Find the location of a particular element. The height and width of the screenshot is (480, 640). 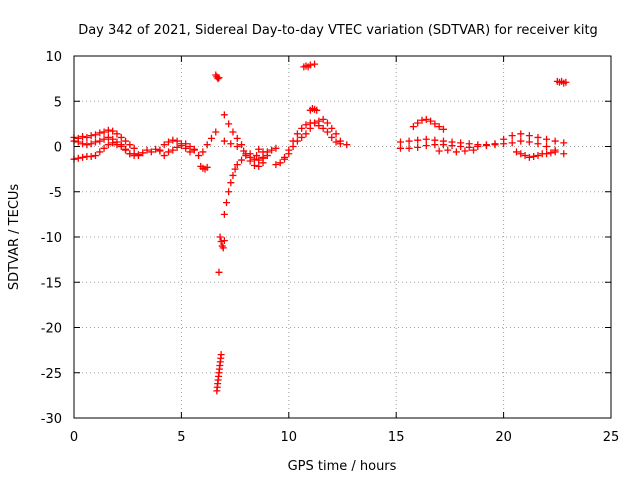

x-tick-label: 10 is located at coordinates (289, 437).